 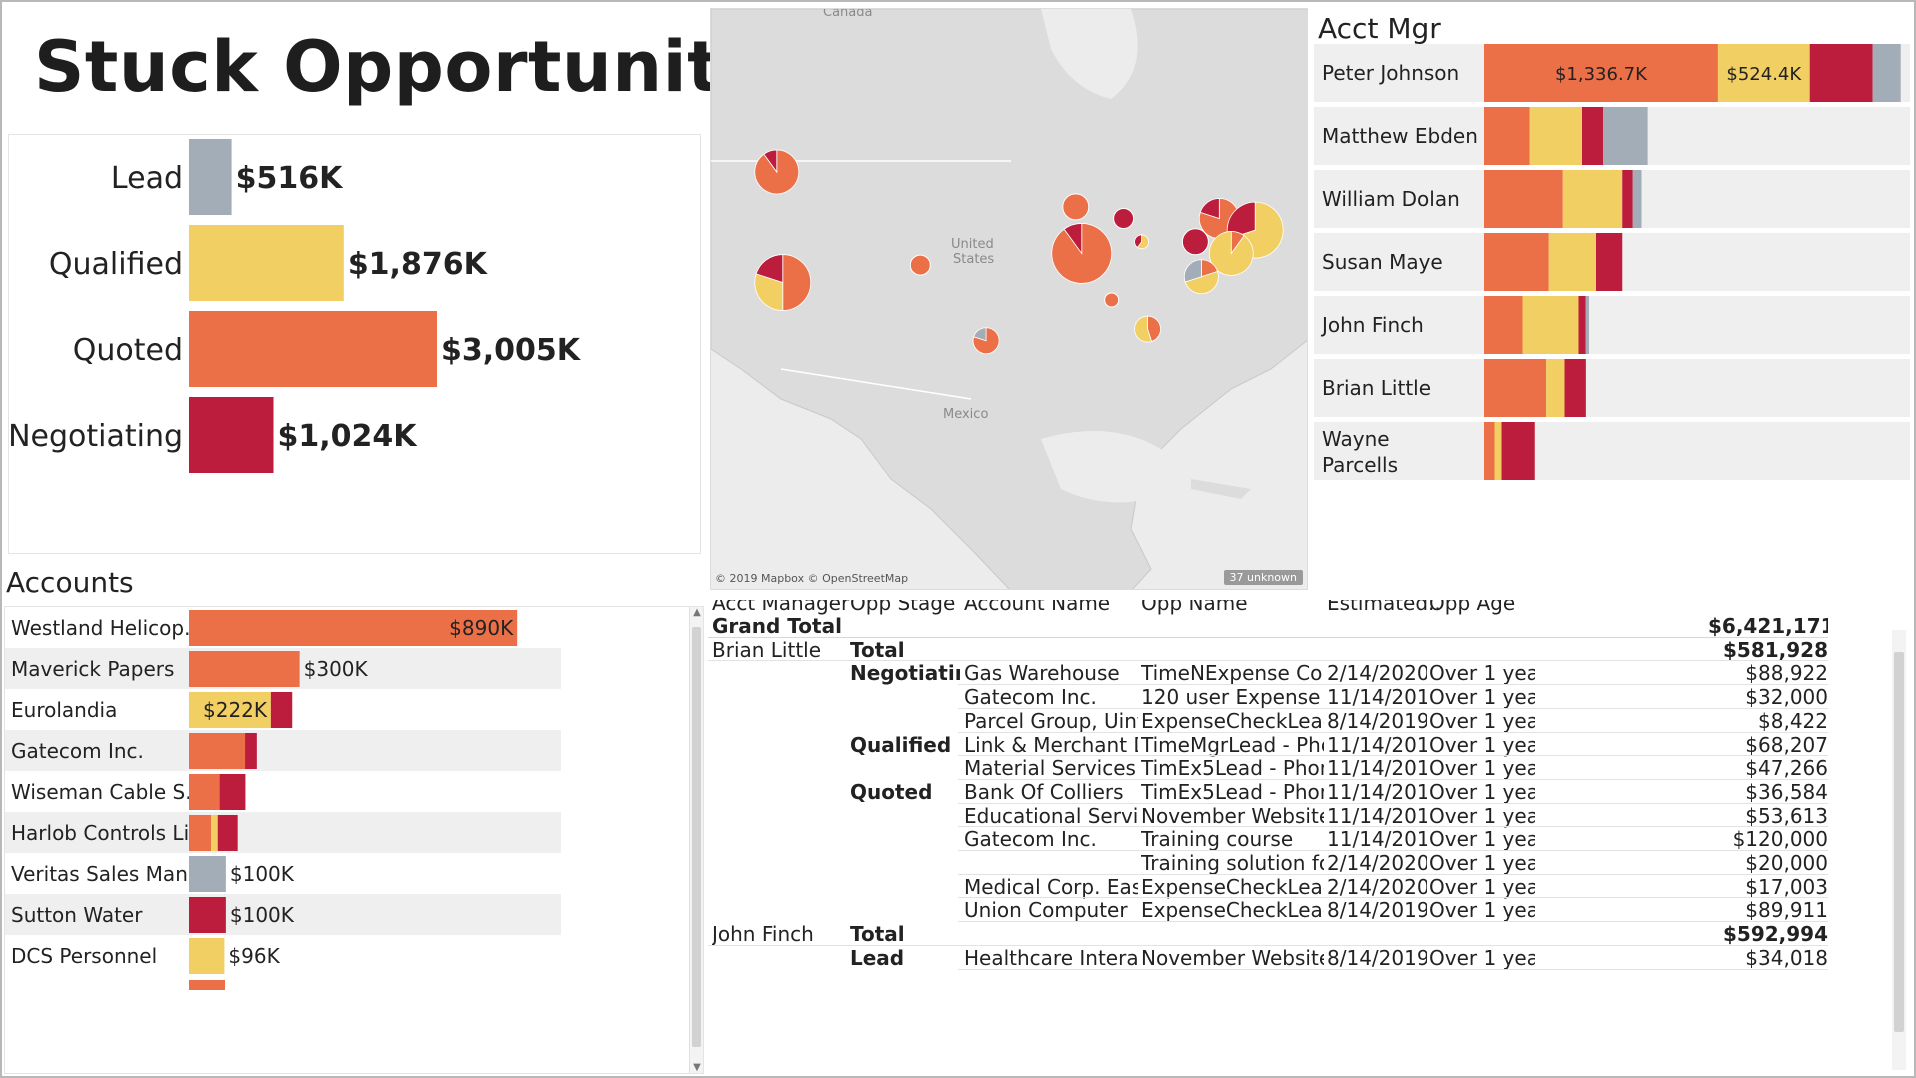 I want to click on table-cell-account: Gatecom Inc., so click(x=1030, y=697).